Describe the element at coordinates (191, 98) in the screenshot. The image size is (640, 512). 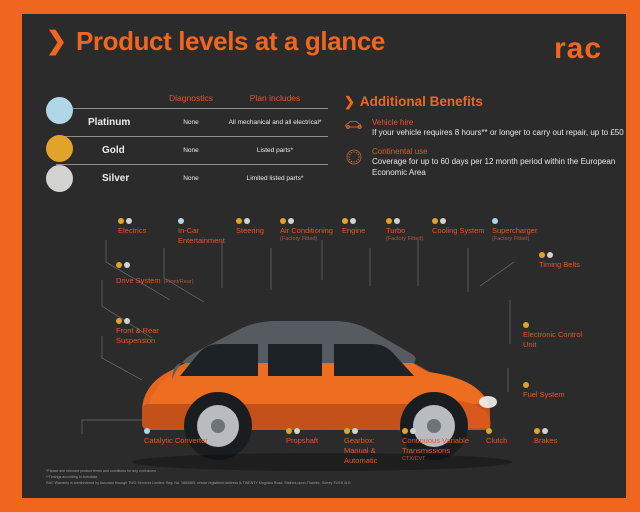
I see `col-header-diagnostics: Diagnostics` at that location.